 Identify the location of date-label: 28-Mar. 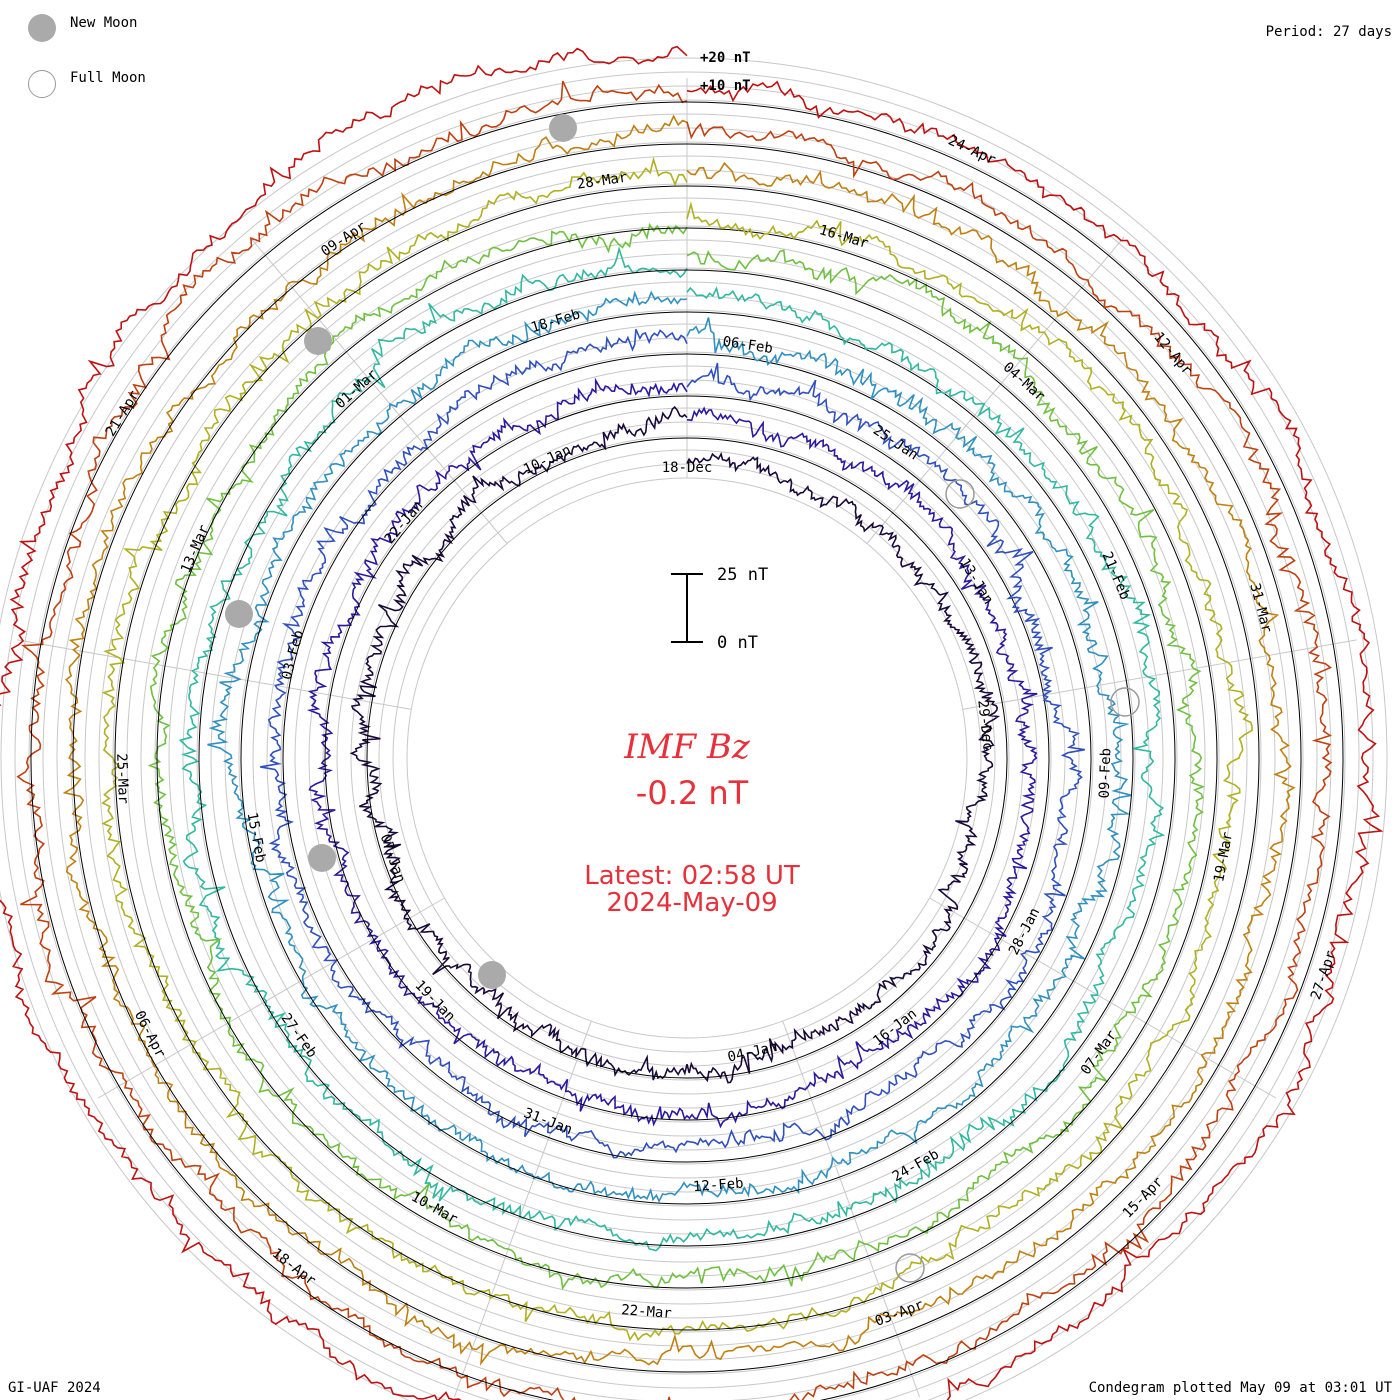
(602, 181).